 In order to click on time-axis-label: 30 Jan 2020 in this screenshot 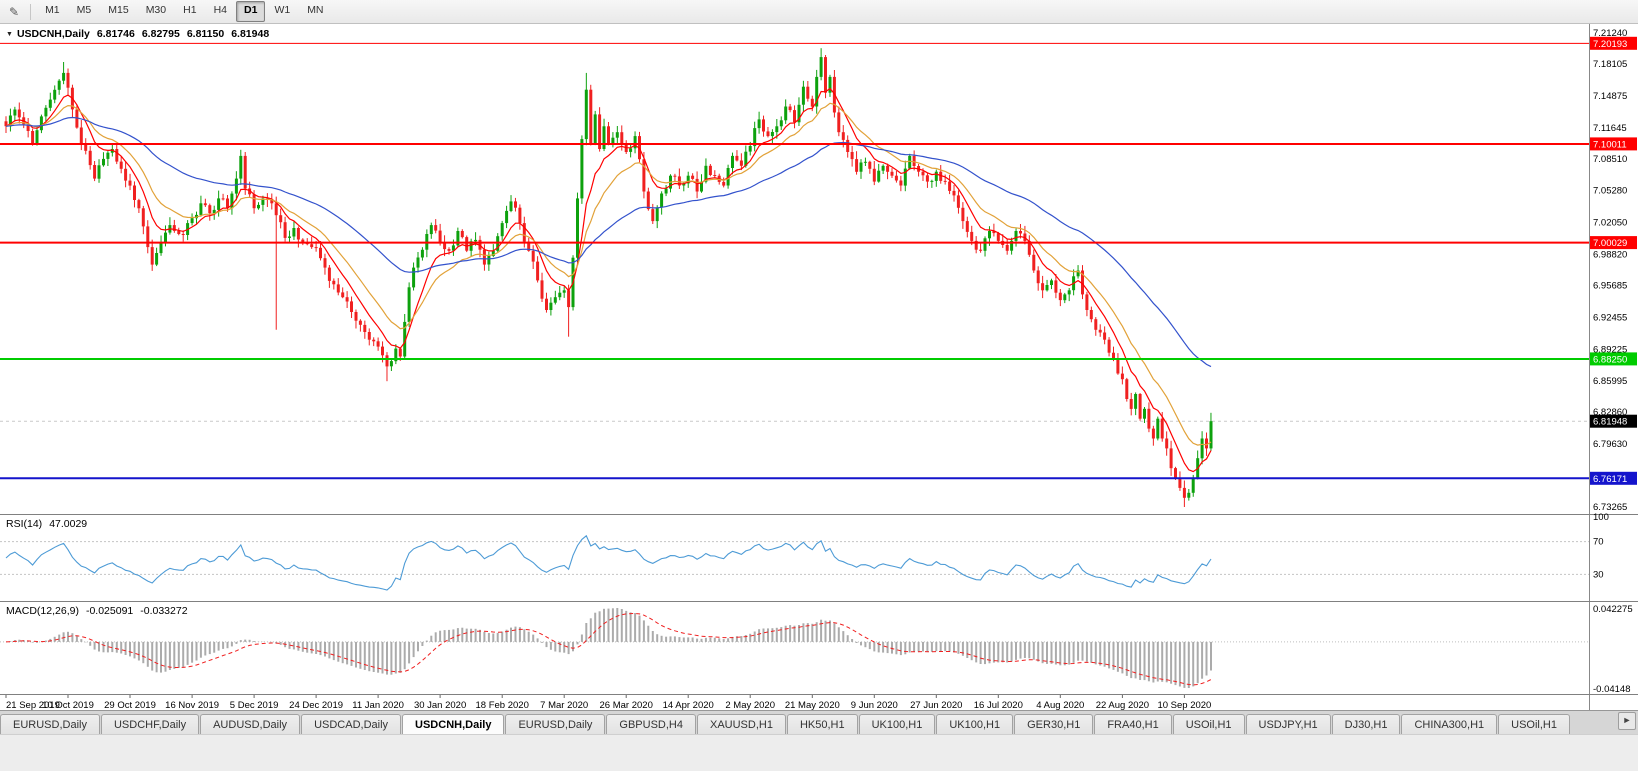, I will do `click(440, 705)`.